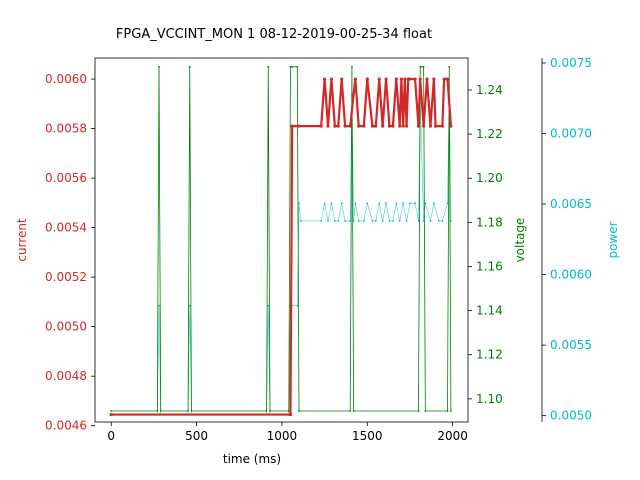 This screenshot has width=640, height=480. What do you see at coordinates (571, 133) in the screenshot?
I see `y-tick-label-power: 0.0070` at bounding box center [571, 133].